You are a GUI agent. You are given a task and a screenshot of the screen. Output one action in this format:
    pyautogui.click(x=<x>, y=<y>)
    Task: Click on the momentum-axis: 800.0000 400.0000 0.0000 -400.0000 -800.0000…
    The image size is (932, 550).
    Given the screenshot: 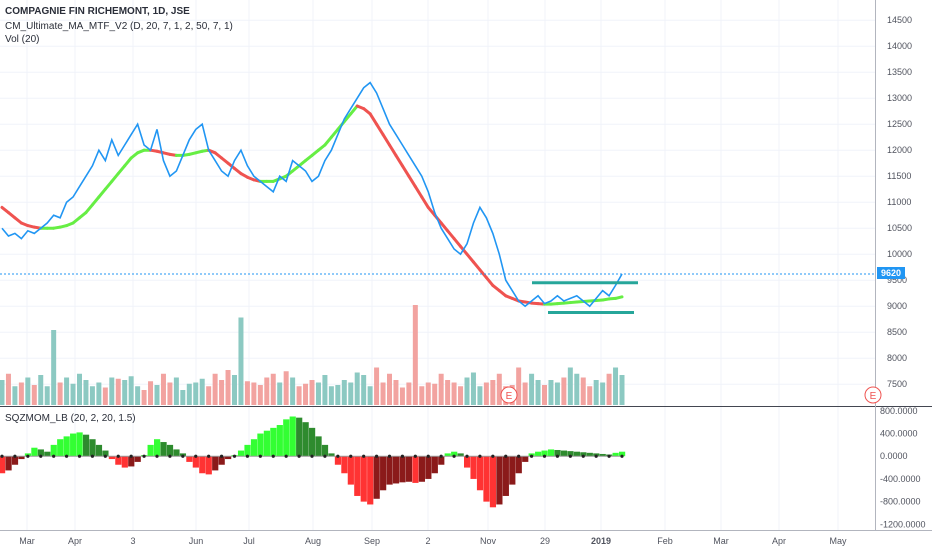 What is the action you would take?
    pyautogui.click(x=903, y=467)
    